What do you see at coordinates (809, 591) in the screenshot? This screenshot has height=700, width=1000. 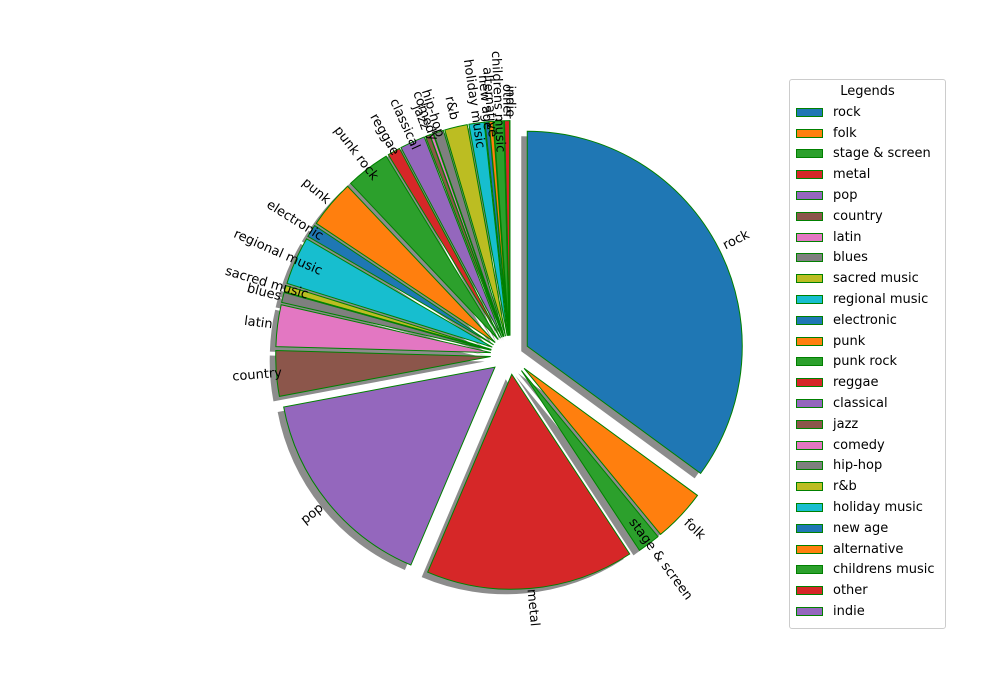 I see `legend-swatch-other` at bounding box center [809, 591].